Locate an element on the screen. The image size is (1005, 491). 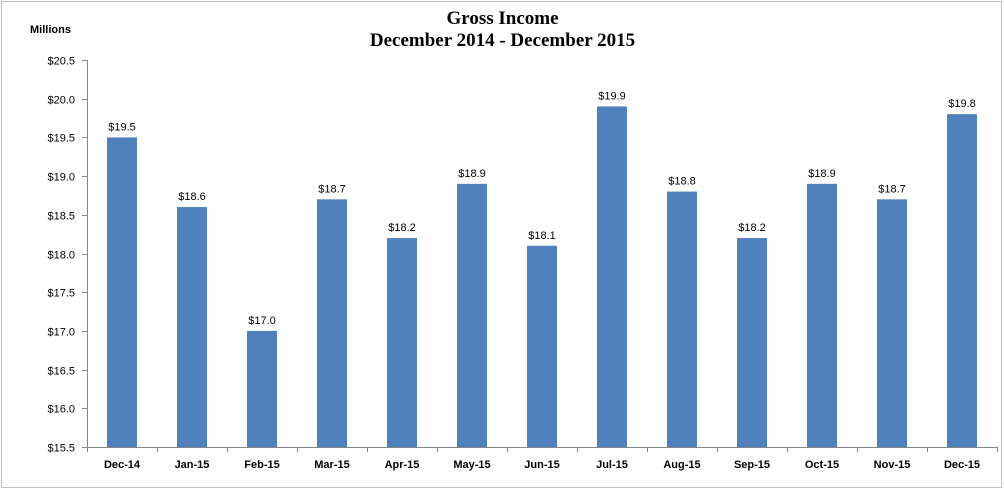
data-label: $19.8 is located at coordinates (962, 104).